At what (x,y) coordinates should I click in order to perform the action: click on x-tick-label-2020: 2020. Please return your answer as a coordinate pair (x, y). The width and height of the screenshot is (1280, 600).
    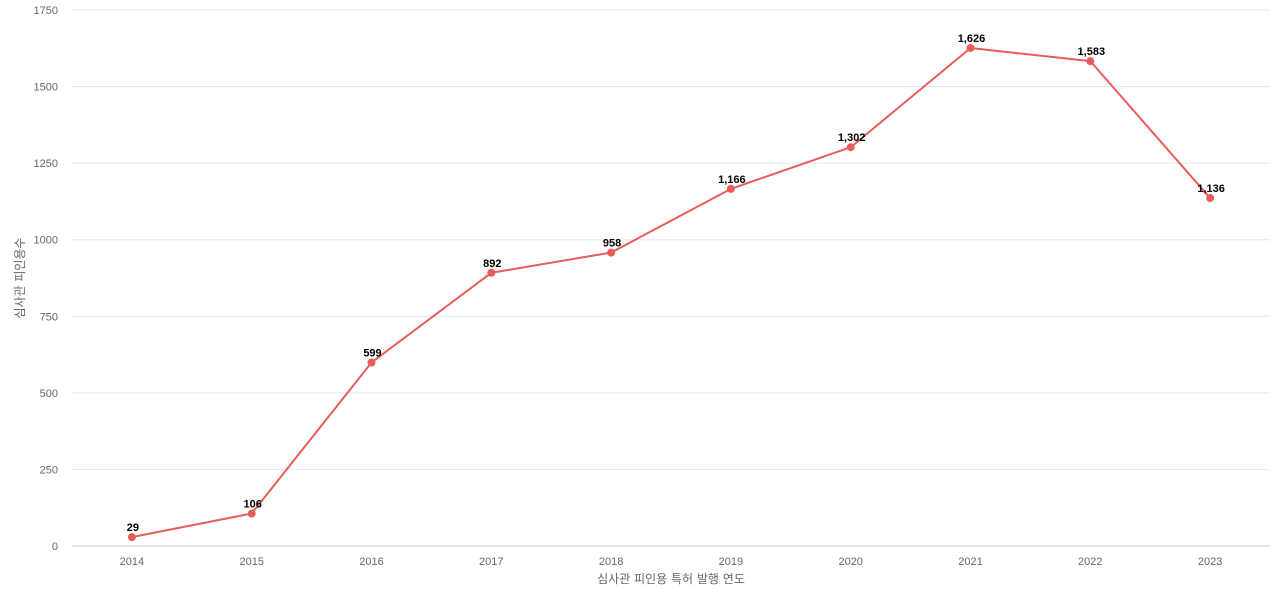
    Looking at the image, I should click on (850, 562).